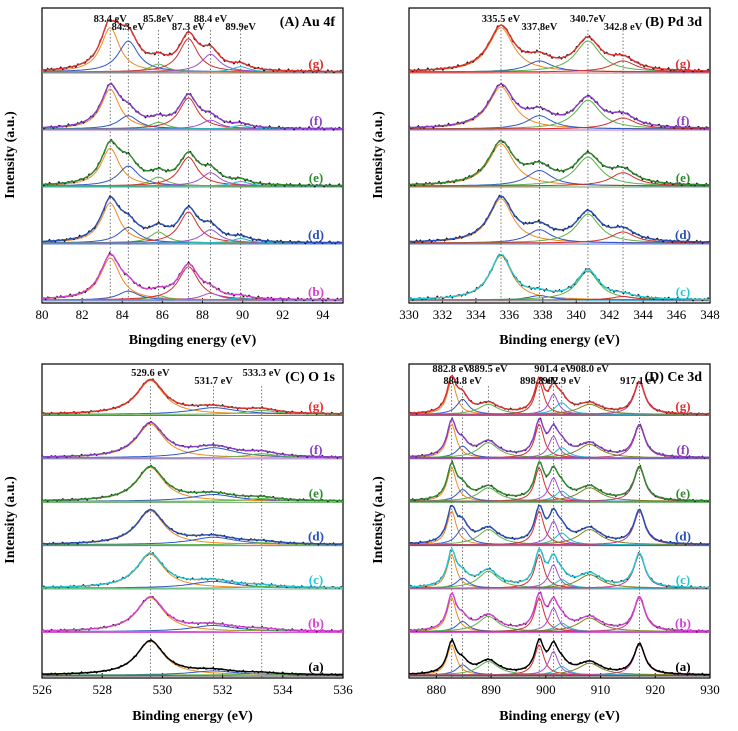 Image resolution: width=738 pixels, height=731 pixels. Describe the element at coordinates (639, 381) in the screenshot. I see `peak-label: 917.1 eV` at that location.